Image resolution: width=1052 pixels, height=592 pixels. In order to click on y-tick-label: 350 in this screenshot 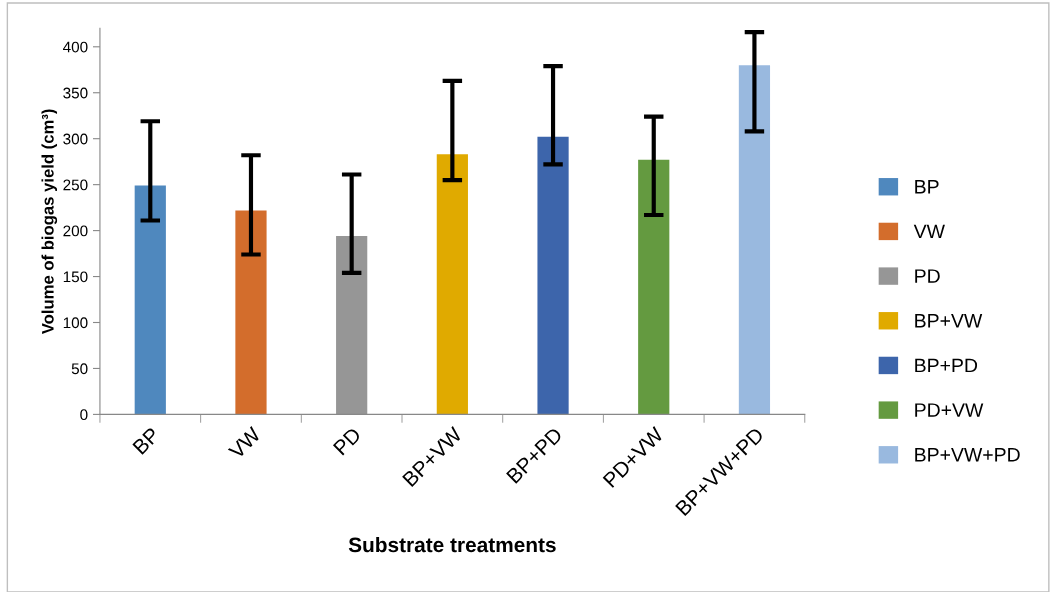, I will do `click(75, 93)`.